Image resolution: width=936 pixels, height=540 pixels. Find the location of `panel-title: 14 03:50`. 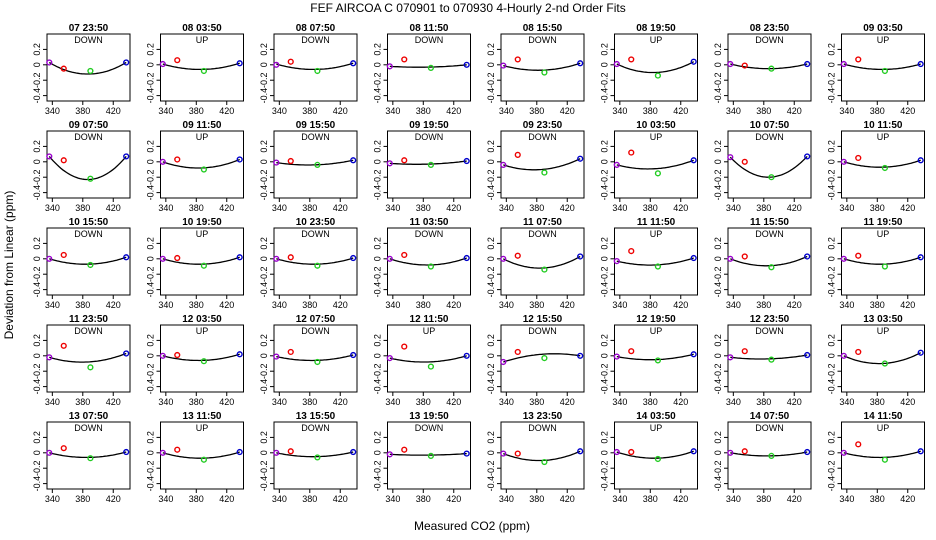

panel-title: 14 03:50 is located at coordinates (656, 416).